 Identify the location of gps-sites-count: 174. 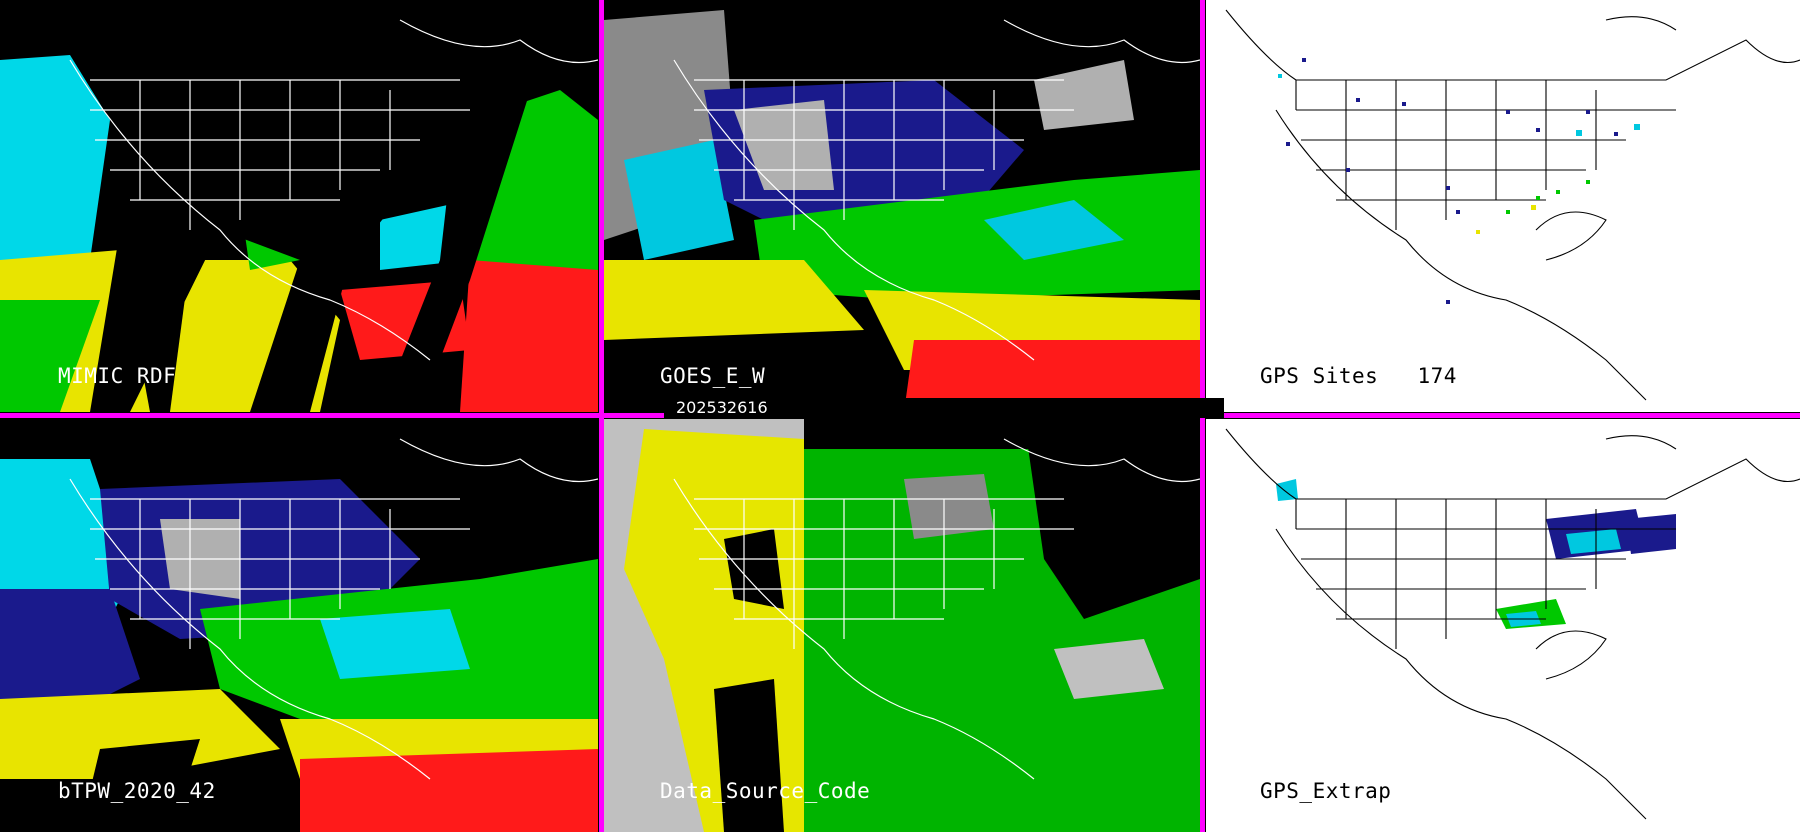
(1437, 376).